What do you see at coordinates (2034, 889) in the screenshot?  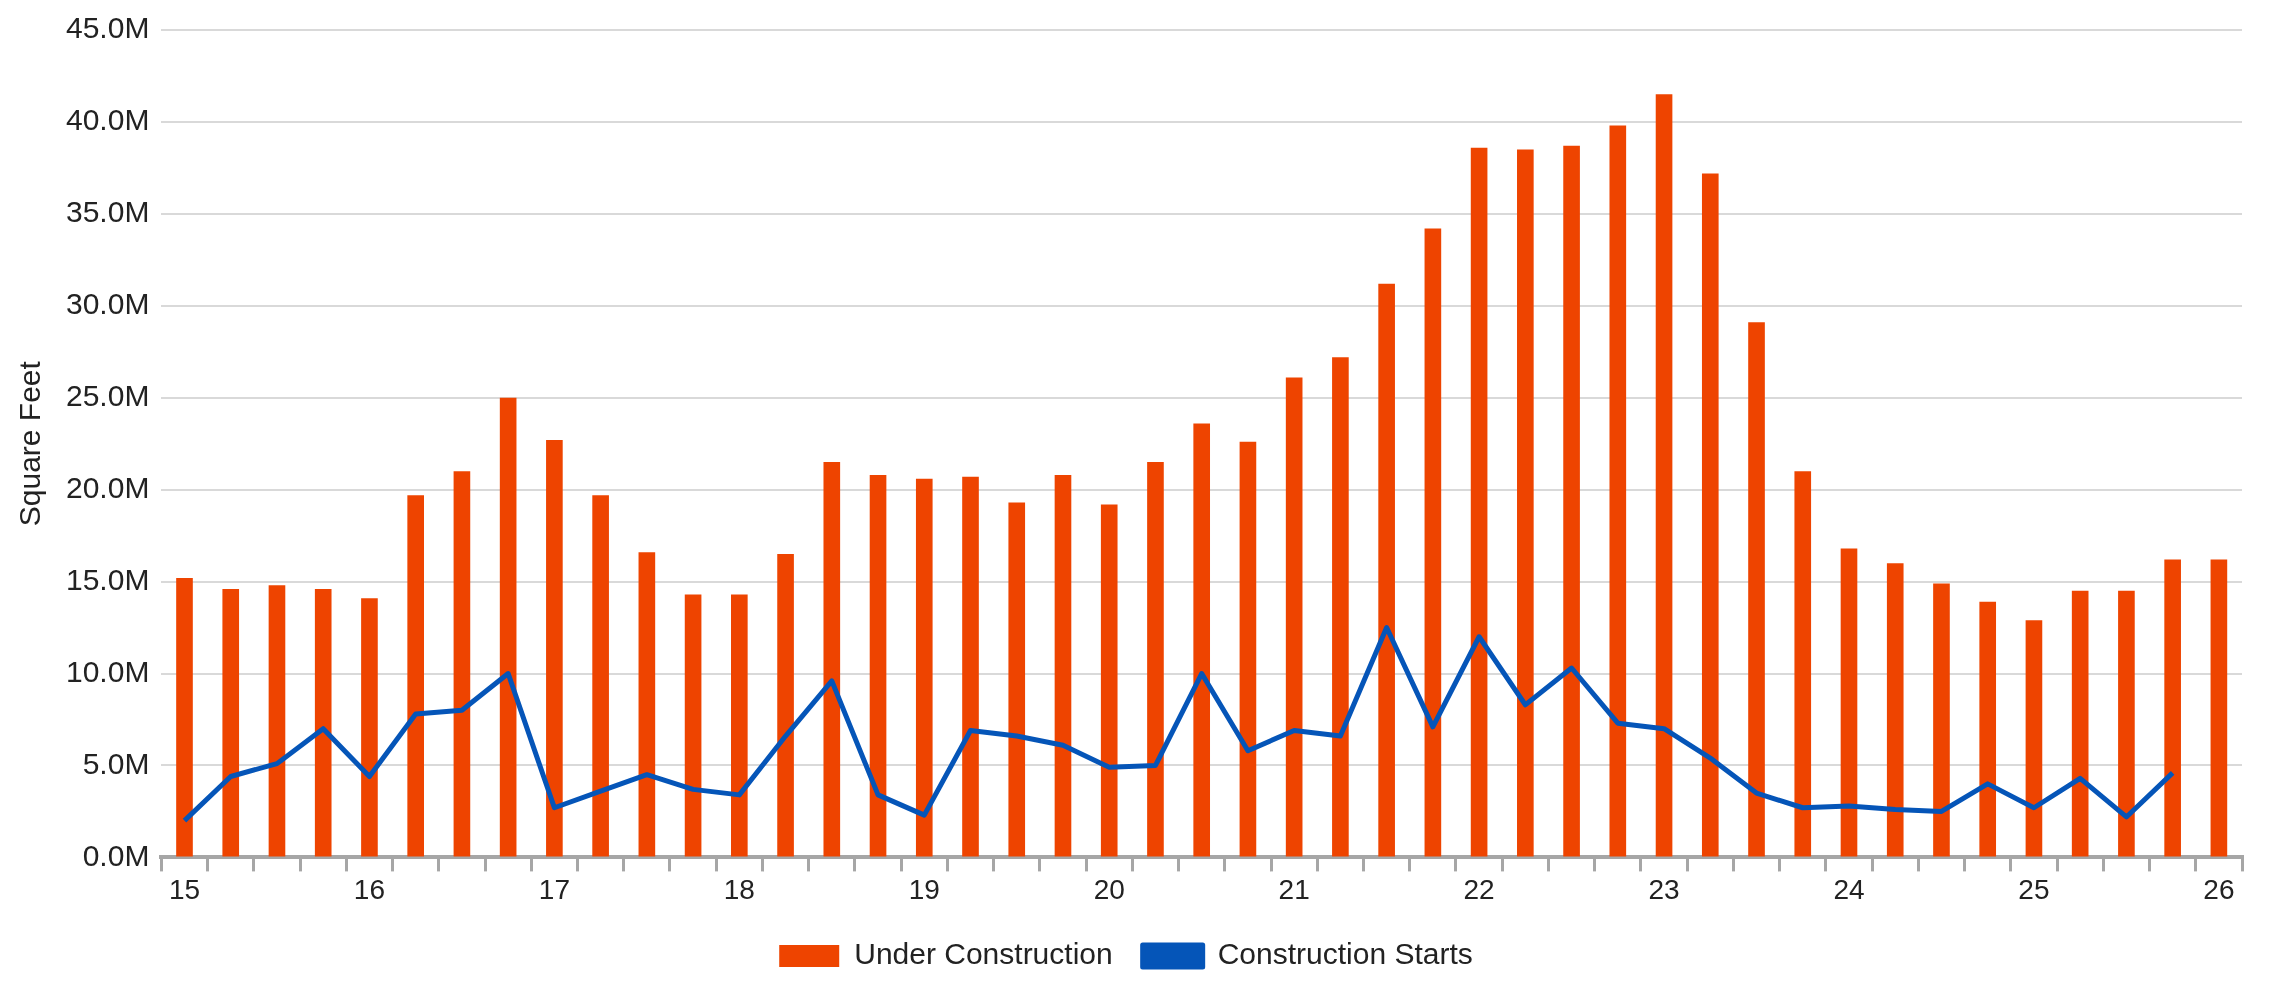 I see `x-tick-label: 25` at bounding box center [2034, 889].